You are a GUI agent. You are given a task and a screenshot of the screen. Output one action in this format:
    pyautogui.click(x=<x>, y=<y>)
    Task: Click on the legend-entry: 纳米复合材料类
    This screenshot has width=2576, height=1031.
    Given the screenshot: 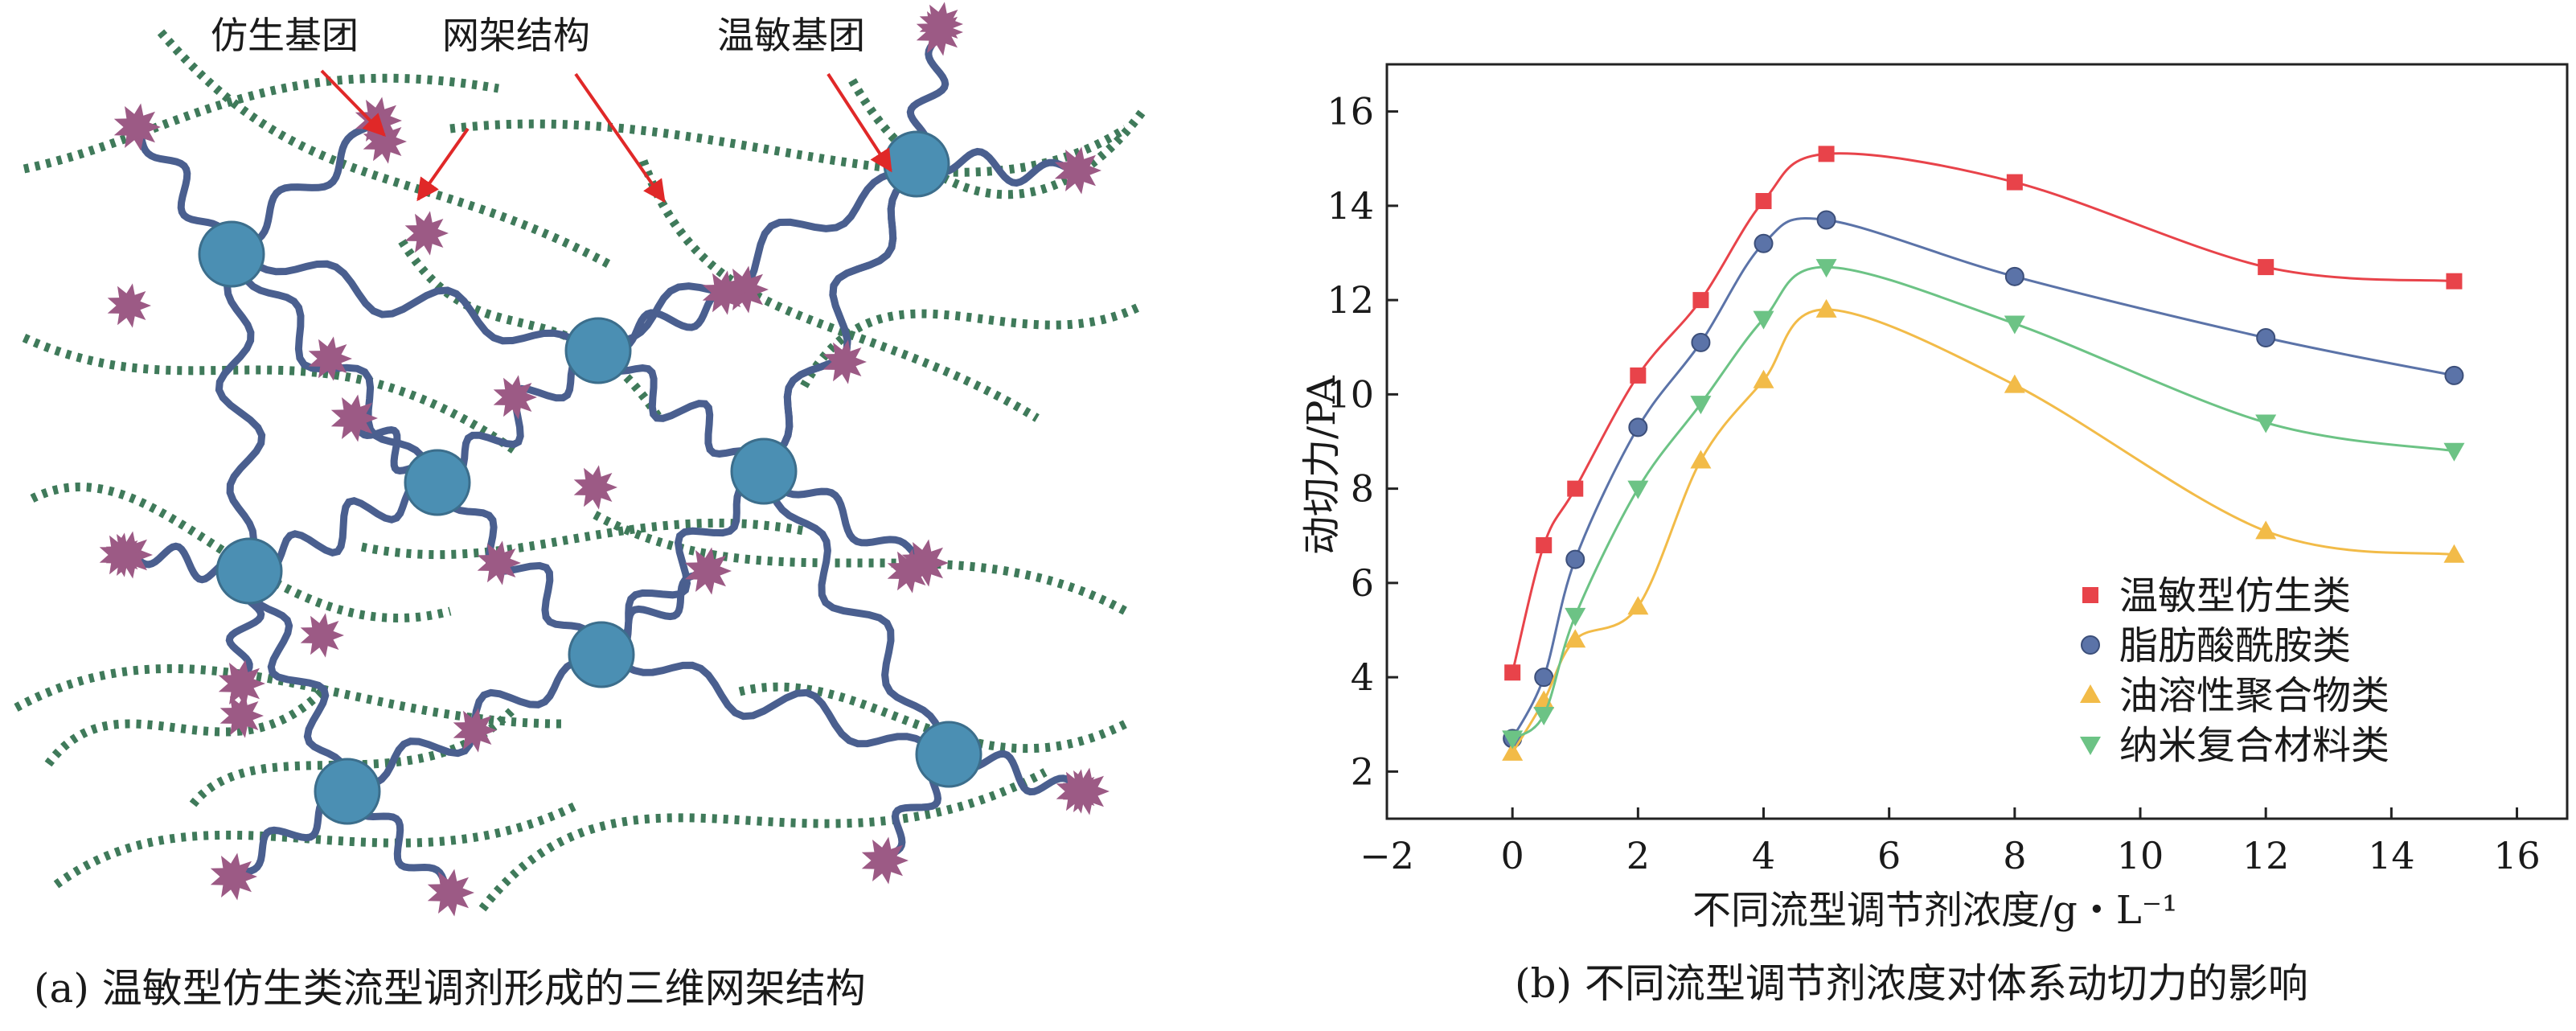 What is the action you would take?
    pyautogui.click(x=2234, y=745)
    